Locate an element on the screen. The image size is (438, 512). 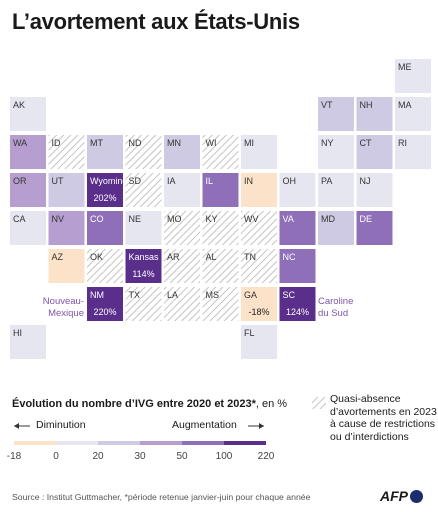
state-label-ca: CA is located at coordinates (19, 219).